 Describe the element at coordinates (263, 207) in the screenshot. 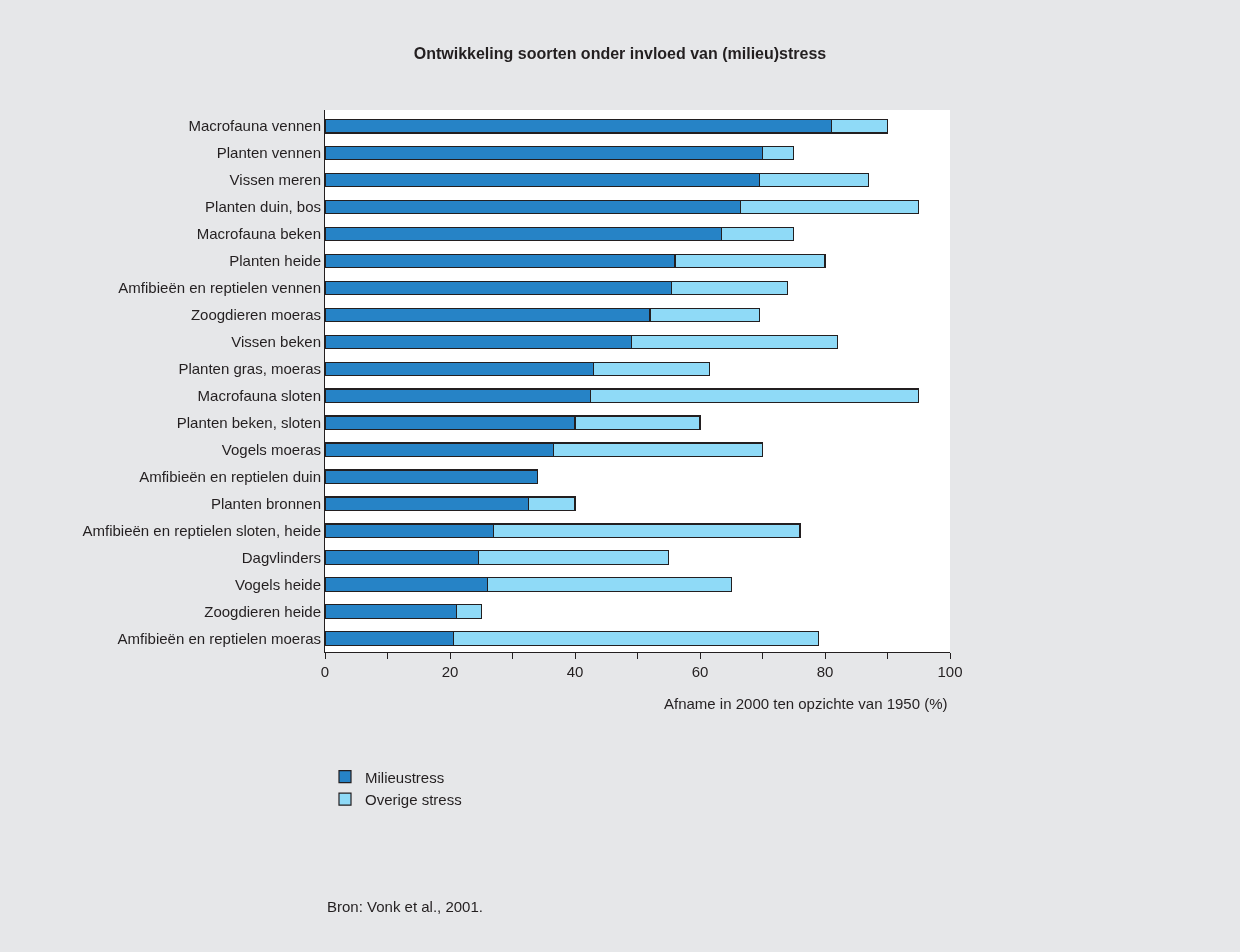

I see `y-tick-label: Planten duin, bos` at that location.